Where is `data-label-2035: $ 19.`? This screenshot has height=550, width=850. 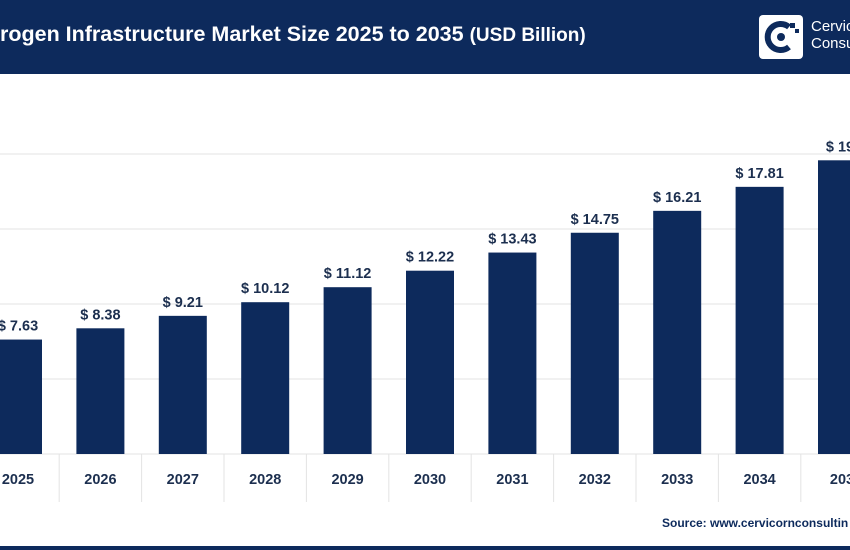
data-label-2035: $ 19. is located at coordinates (838, 147).